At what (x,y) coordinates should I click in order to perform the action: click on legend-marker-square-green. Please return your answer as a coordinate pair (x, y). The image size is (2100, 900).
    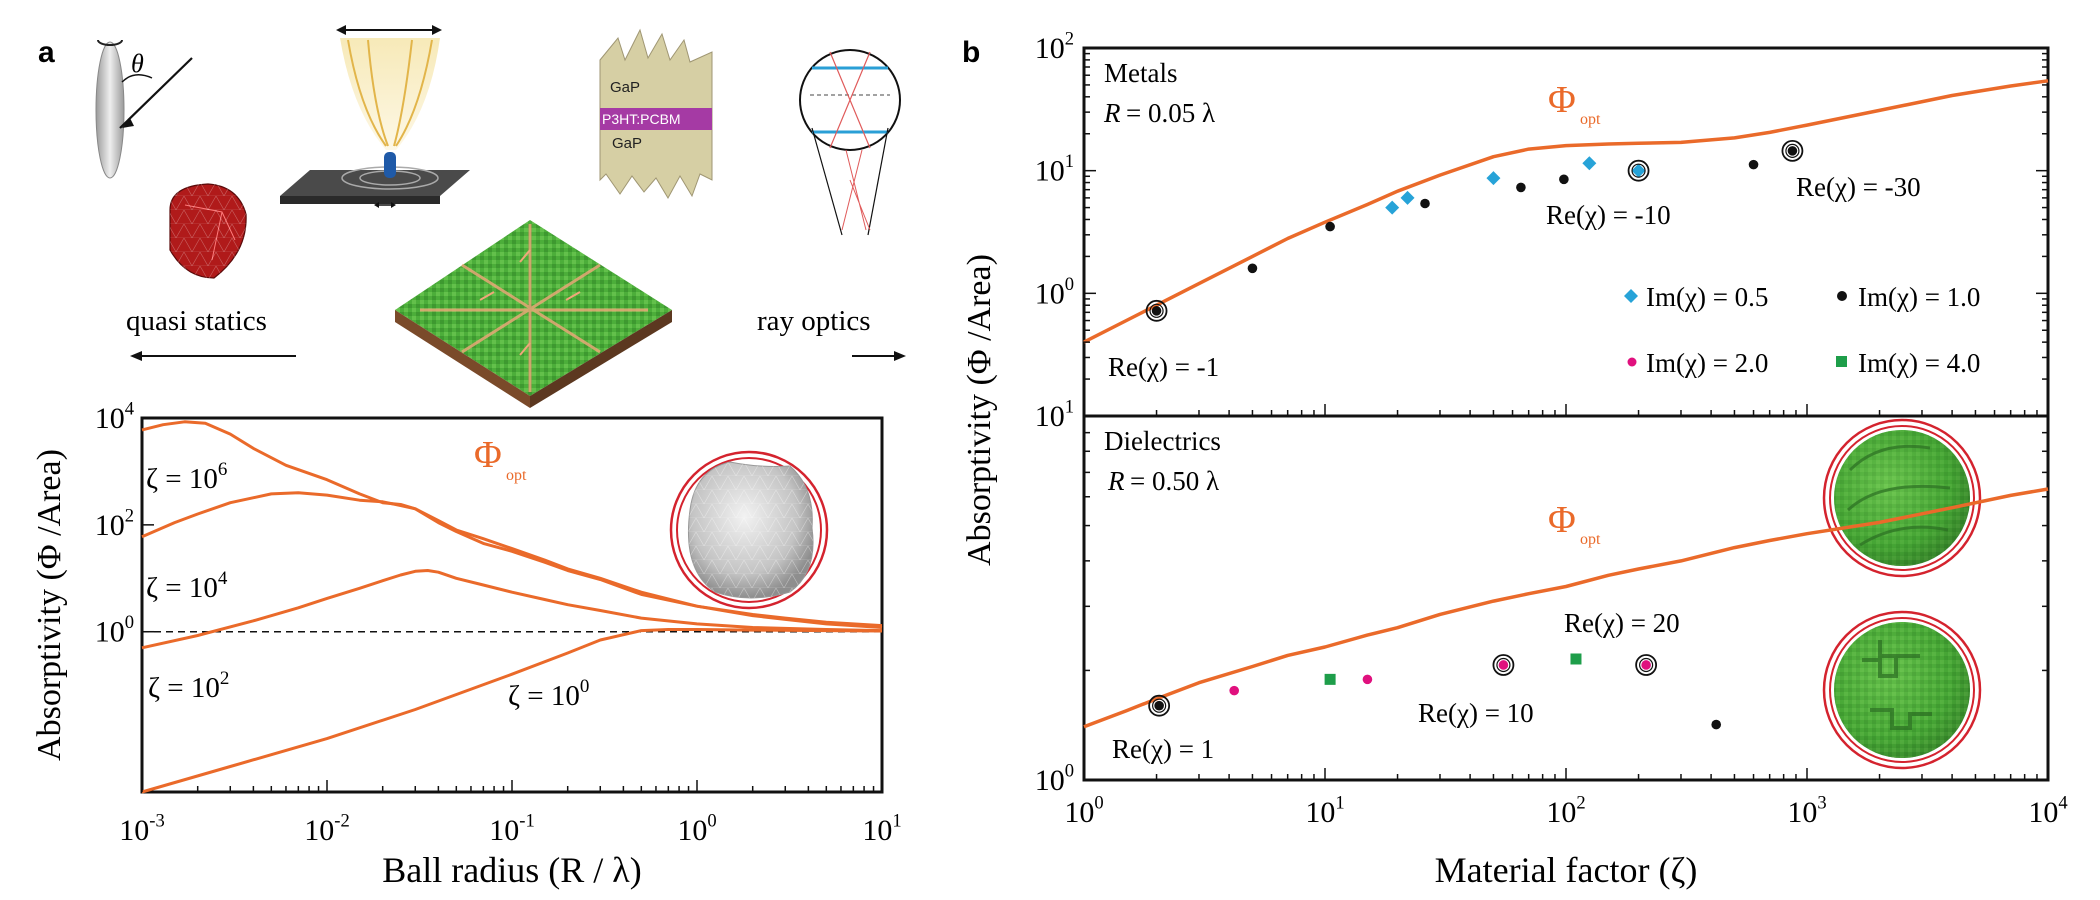
    Looking at the image, I should click on (1841, 361).